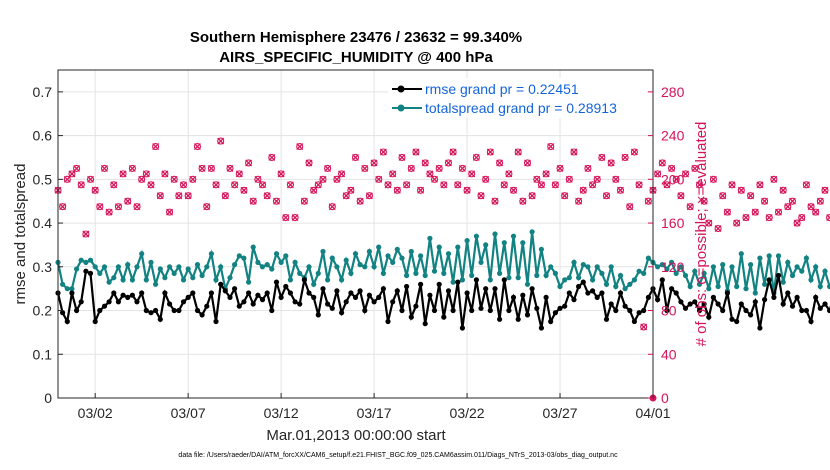  What do you see at coordinates (673, 223) in the screenshot?
I see `right-tick-label: 160` at bounding box center [673, 223].